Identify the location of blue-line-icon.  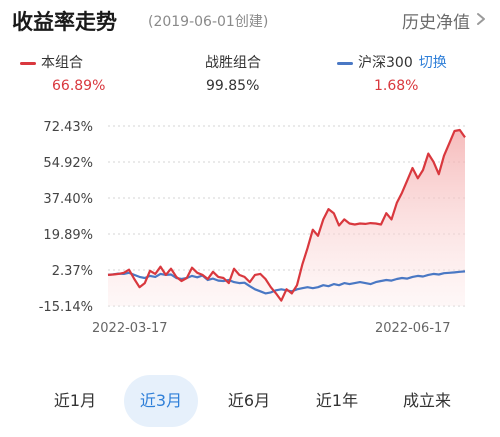
(345, 63).